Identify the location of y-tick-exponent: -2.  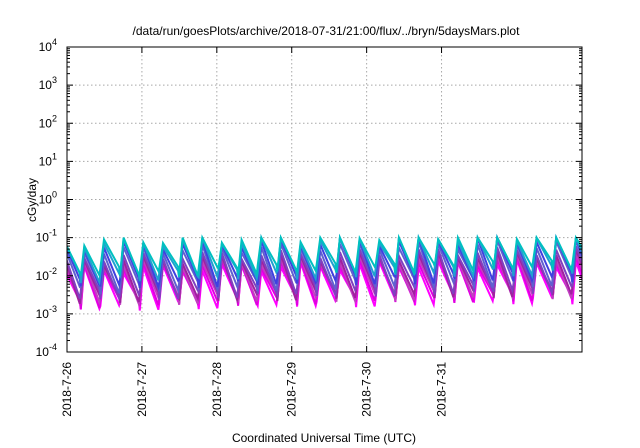
(53, 271).